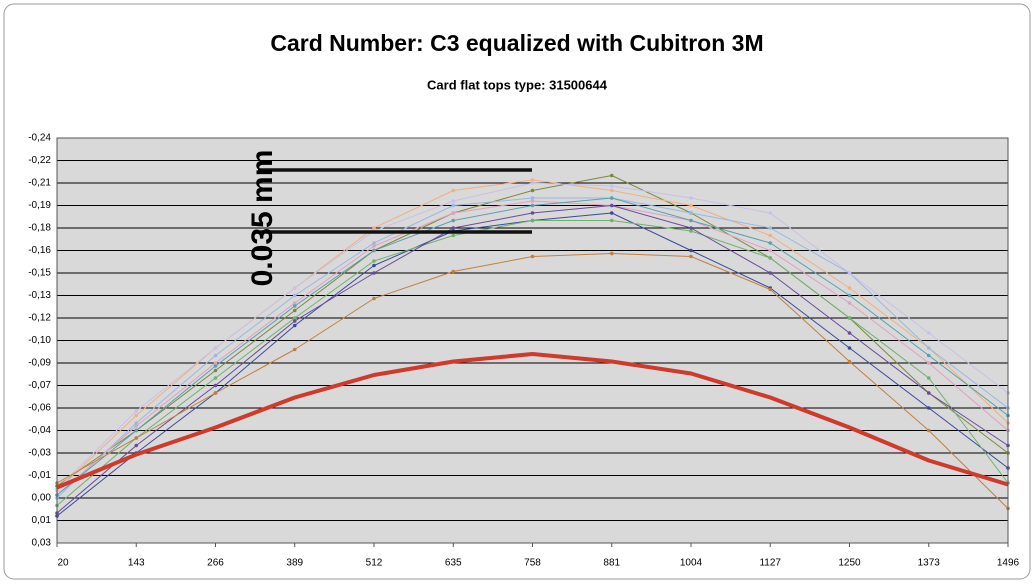  I want to click on x-tick-label: 1373, so click(929, 563).